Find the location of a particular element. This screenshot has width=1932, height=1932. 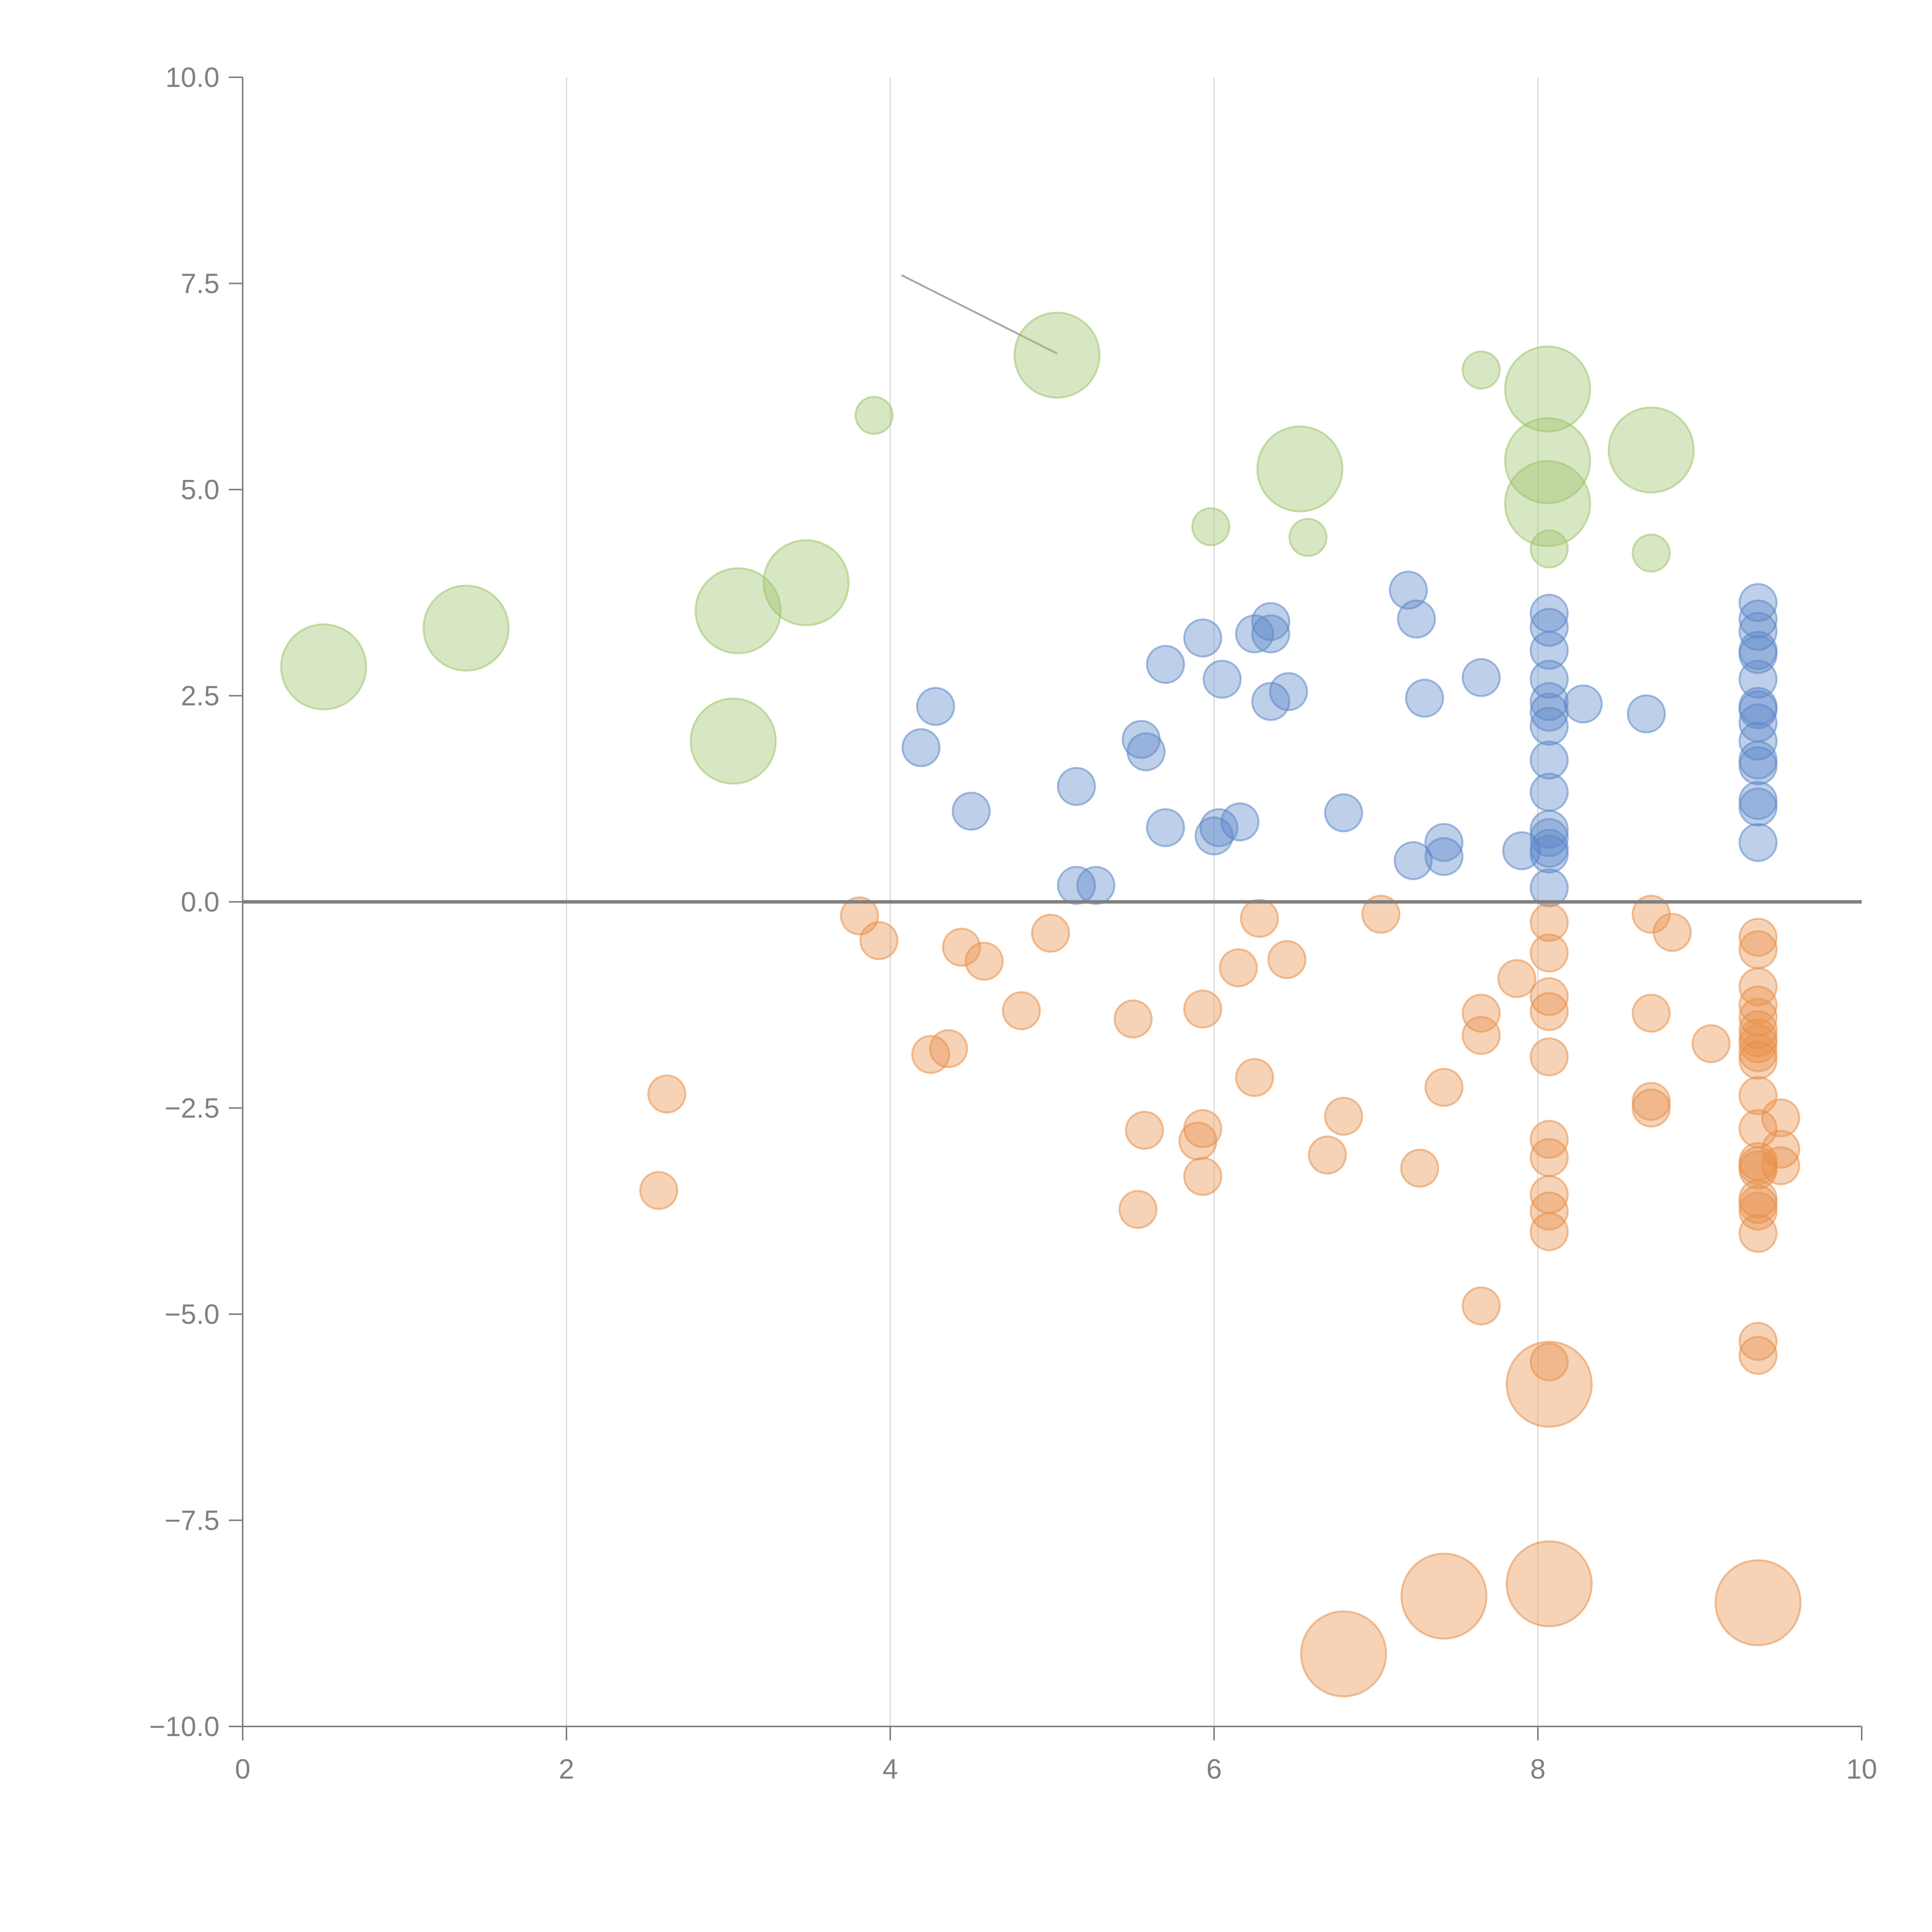

x-tick-label: 10 is located at coordinates (1862, 1770).